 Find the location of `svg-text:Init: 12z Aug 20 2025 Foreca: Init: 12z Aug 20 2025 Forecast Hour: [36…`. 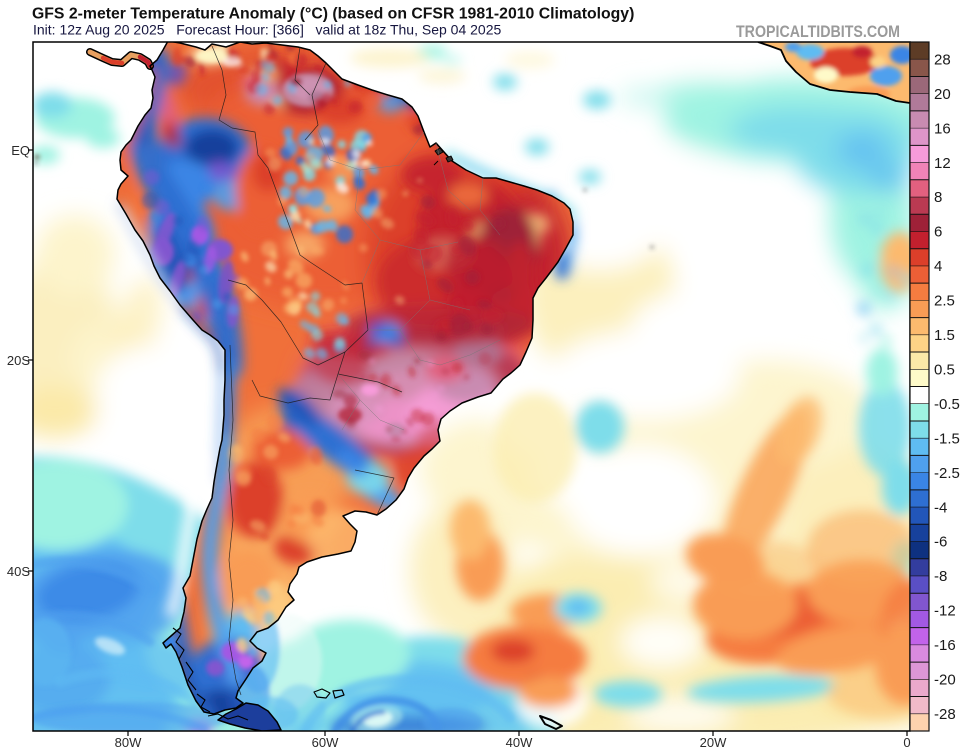

svg-text:Init: 12z Aug 20 2025 Foreca: Init: 12z Aug 20 2025 Forecast Hour: [36… is located at coordinates (267, 30).